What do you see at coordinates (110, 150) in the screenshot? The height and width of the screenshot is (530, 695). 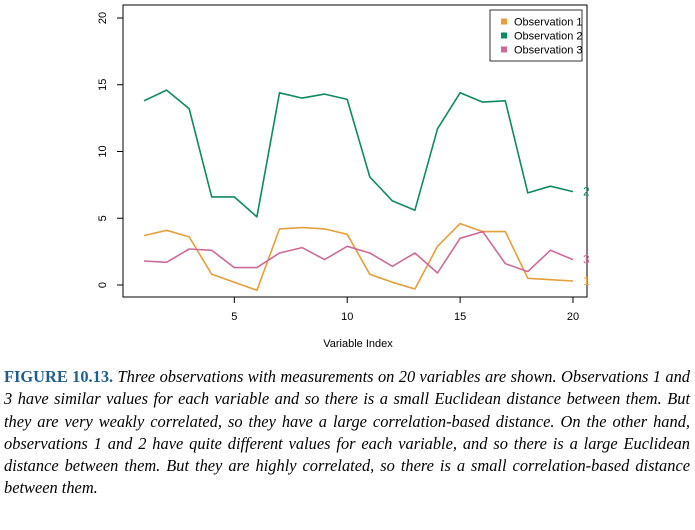 I see `y-axis: 0 5 10 15 20` at bounding box center [110, 150].